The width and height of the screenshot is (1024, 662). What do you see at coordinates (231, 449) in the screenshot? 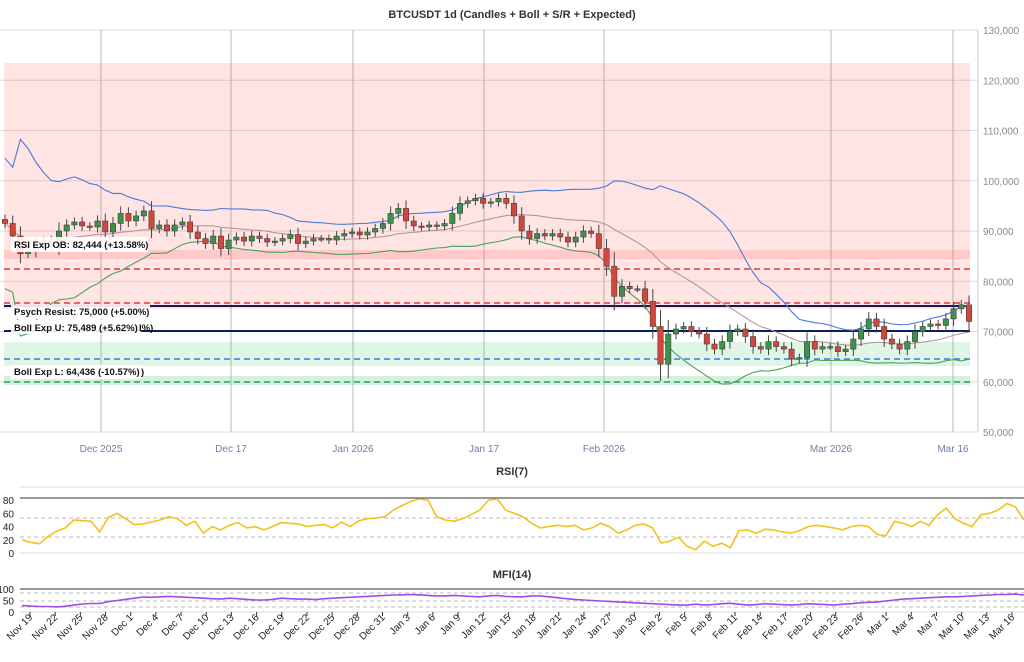
I see `x-tick-label: Dec 17` at bounding box center [231, 449].